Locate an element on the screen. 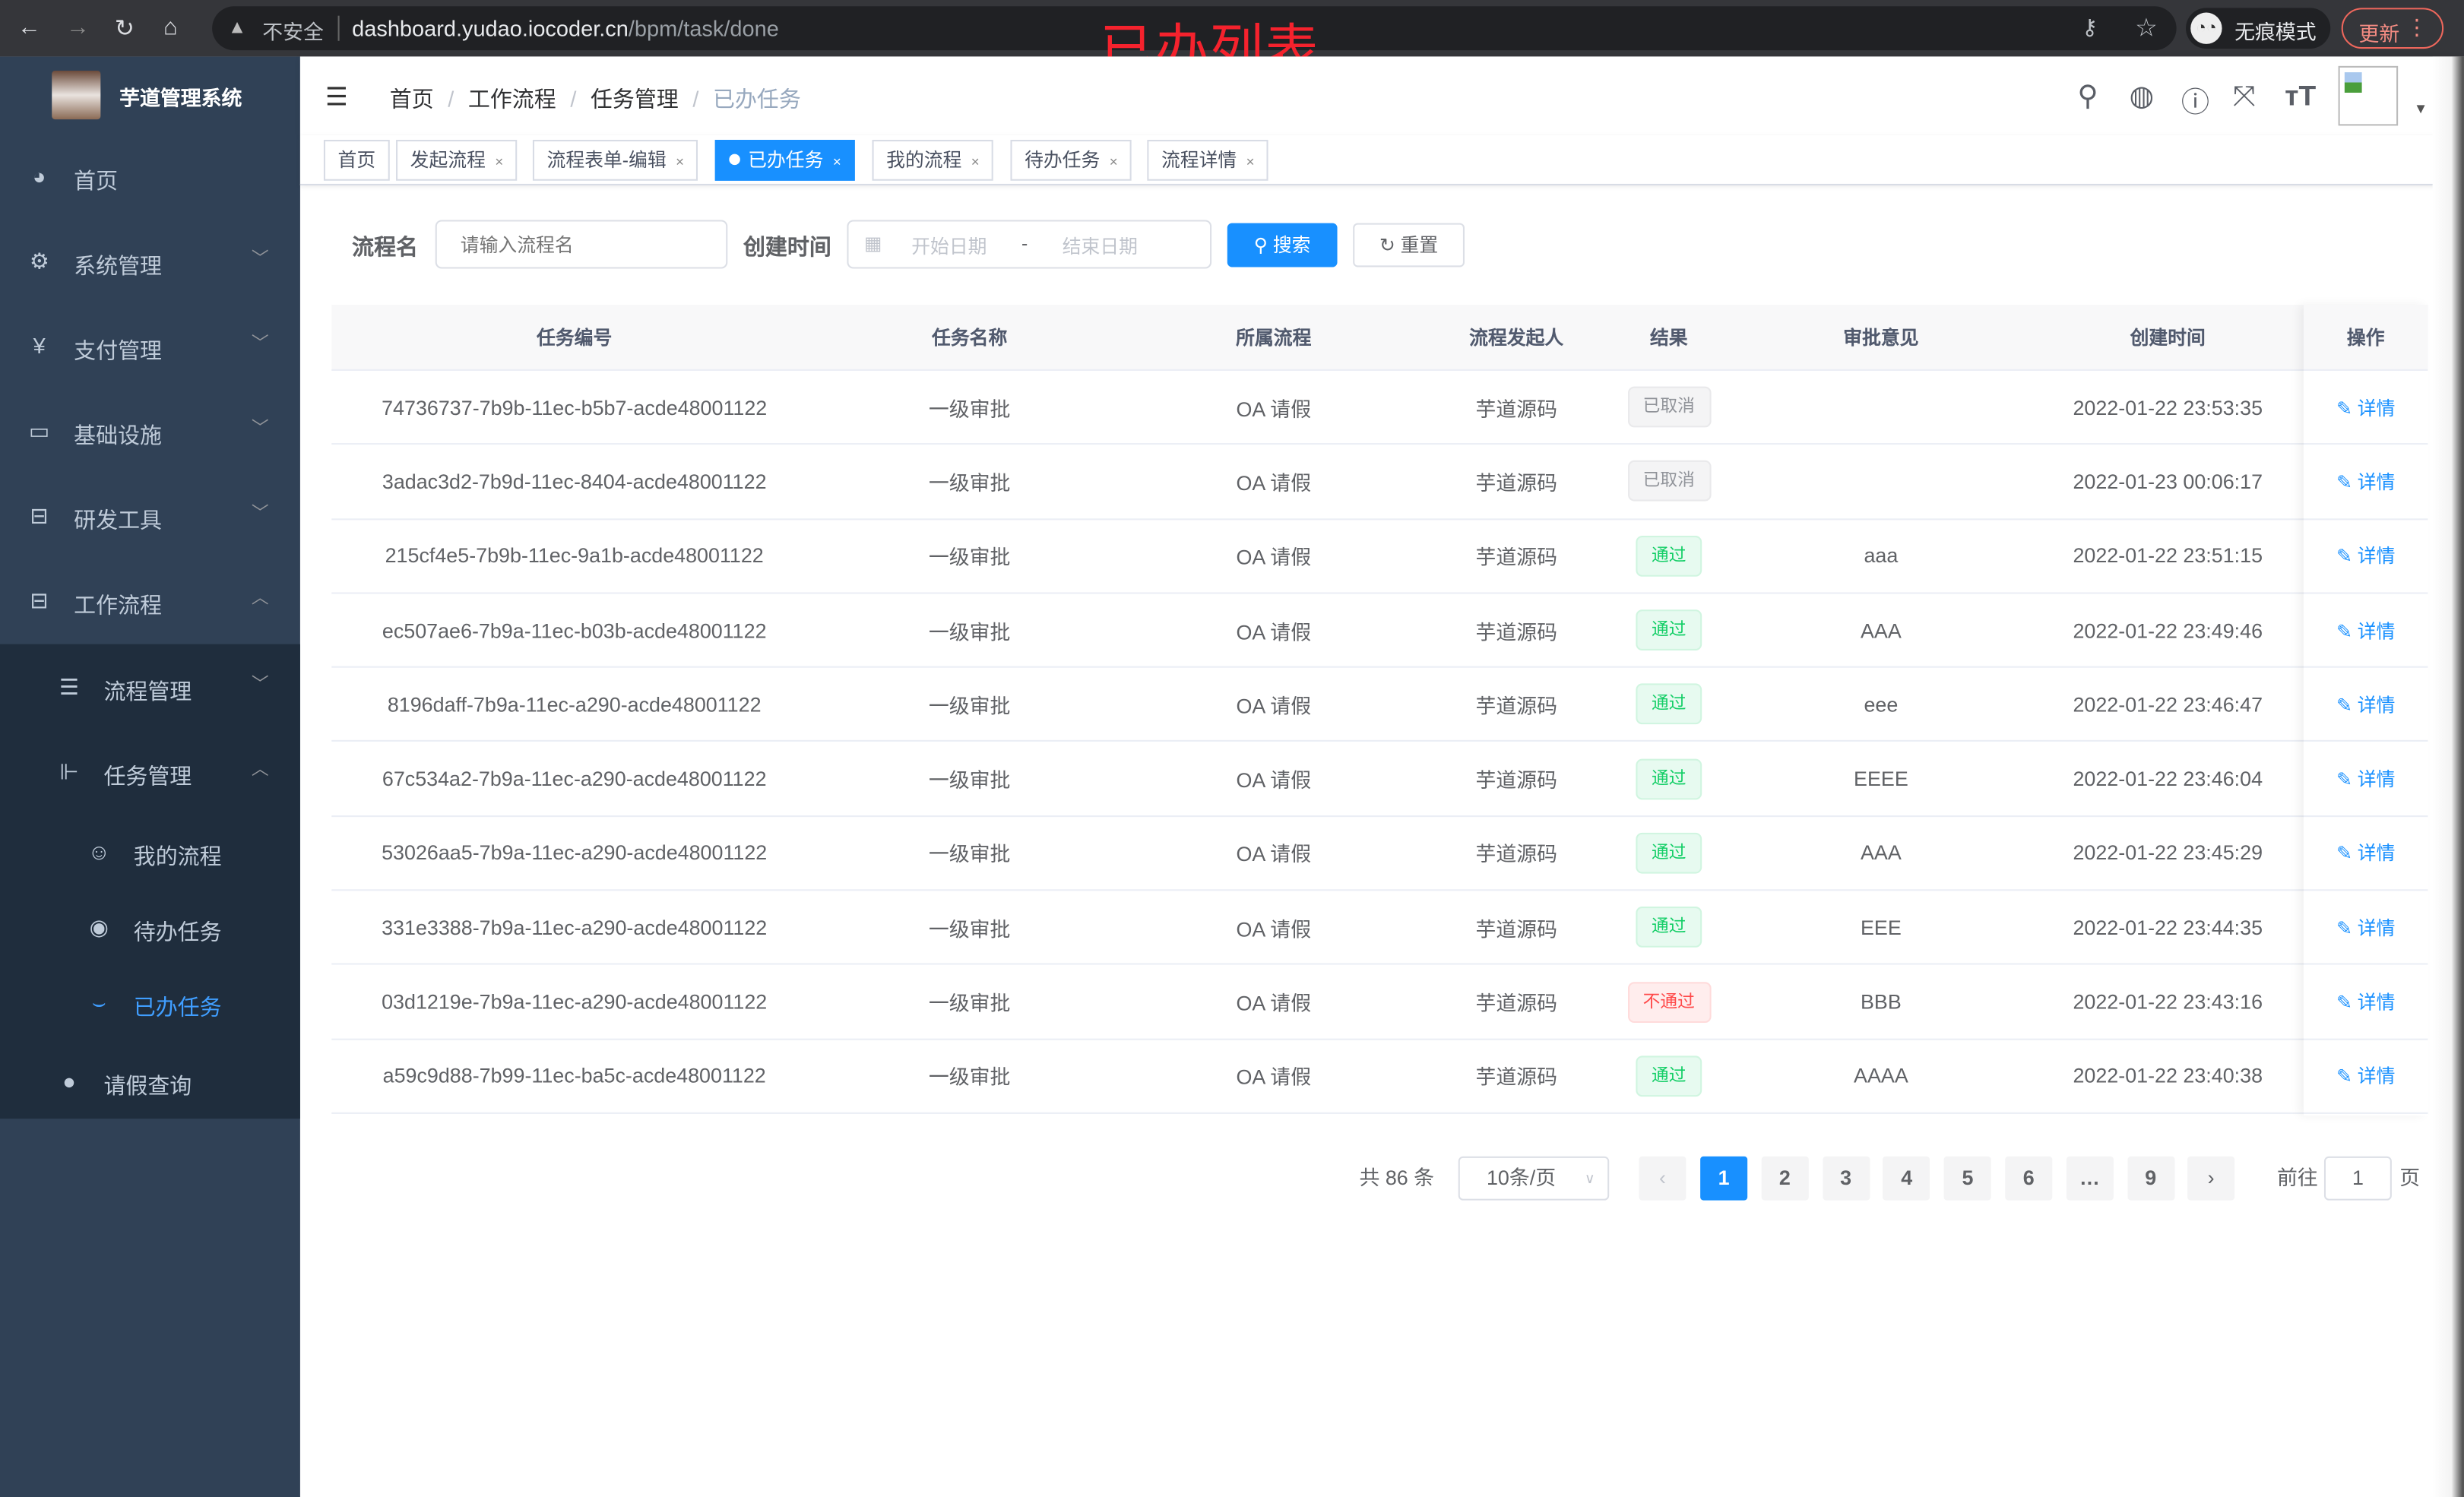 The height and width of the screenshot is (1497, 2464). caret-down-icon: ▼ is located at coordinates (2420, 108).